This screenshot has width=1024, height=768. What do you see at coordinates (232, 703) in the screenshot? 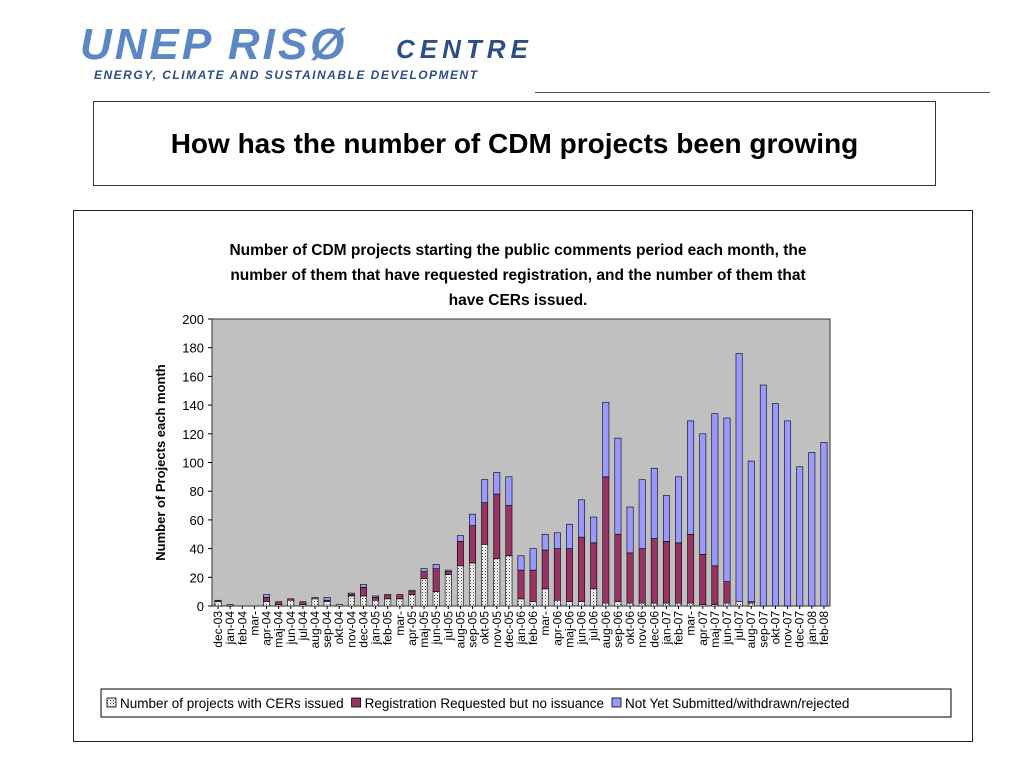
I see `legend-label: Number of projects with CERs issued` at bounding box center [232, 703].